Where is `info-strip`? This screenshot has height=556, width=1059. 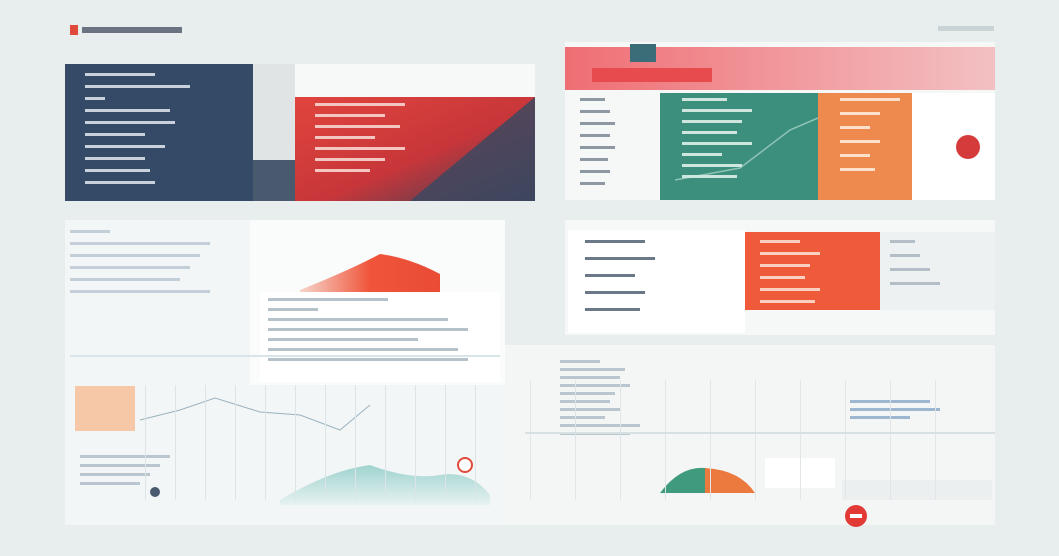 info-strip is located at coordinates (917, 490).